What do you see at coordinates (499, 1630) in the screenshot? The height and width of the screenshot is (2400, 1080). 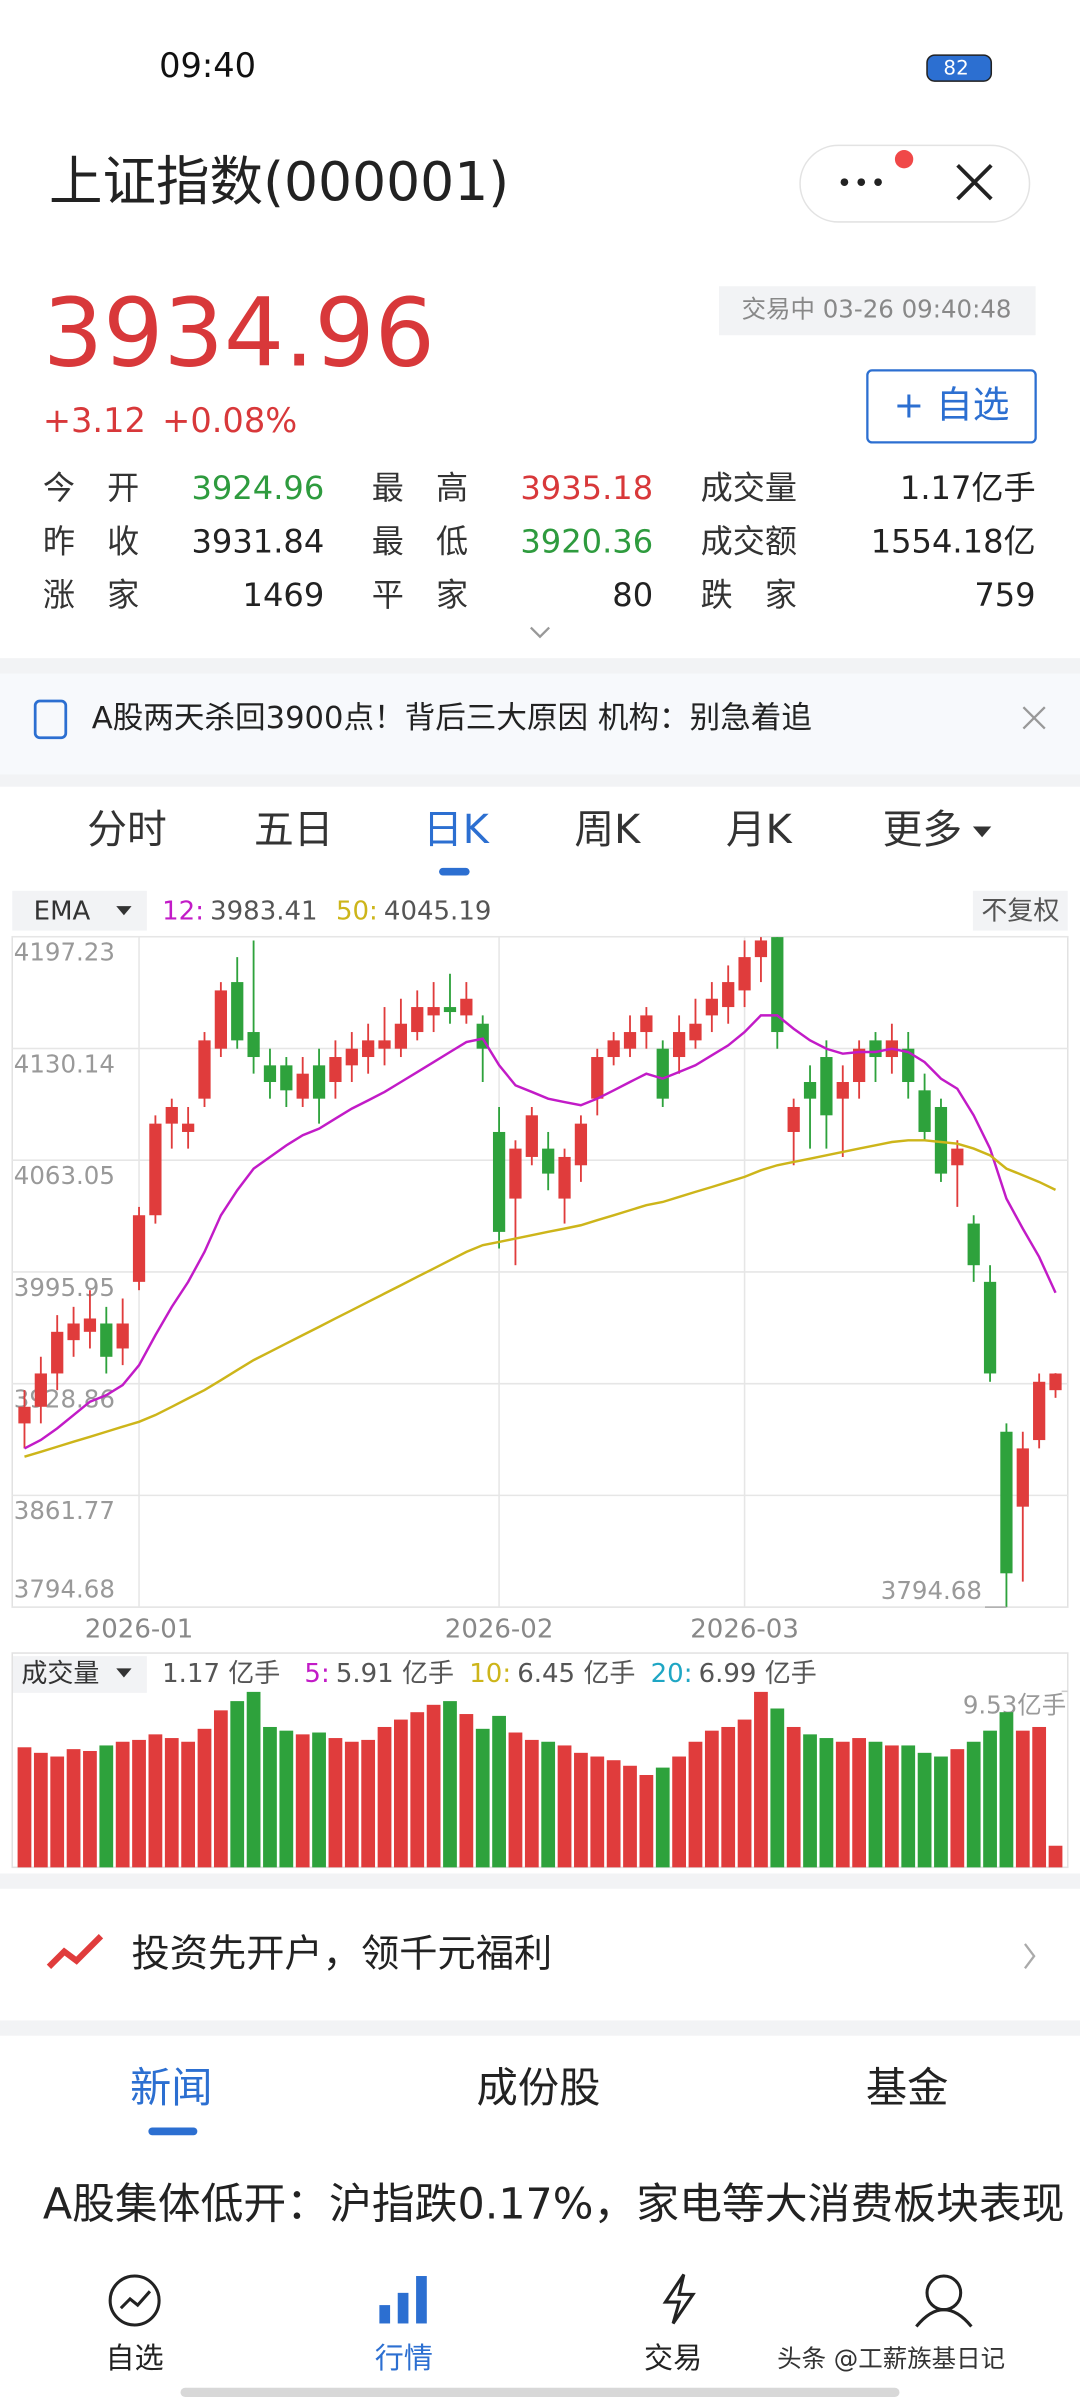 I see `x-tick-label: 2026-02` at bounding box center [499, 1630].